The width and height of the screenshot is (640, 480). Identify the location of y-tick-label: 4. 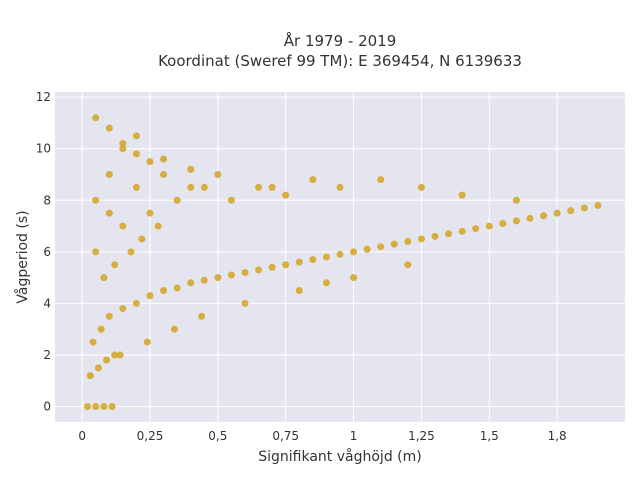
(47, 303).